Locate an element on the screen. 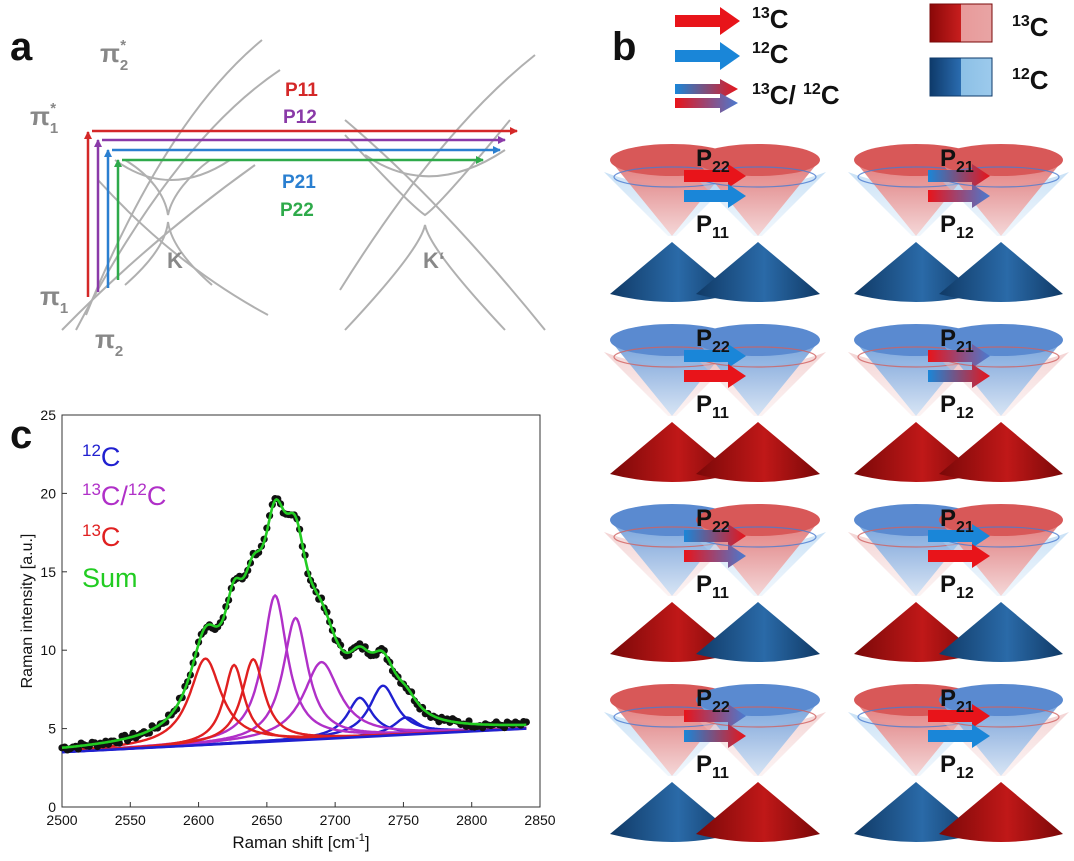 The image size is (1074, 861). arrow-legend: 13C 12C 13C/ 12C is located at coordinates (757, 58).